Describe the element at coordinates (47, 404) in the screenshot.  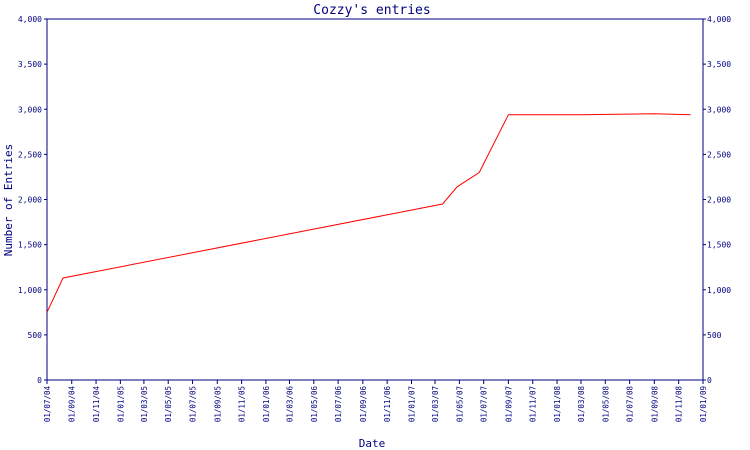
I see `x-tick-label: 01/07/04` at that location.